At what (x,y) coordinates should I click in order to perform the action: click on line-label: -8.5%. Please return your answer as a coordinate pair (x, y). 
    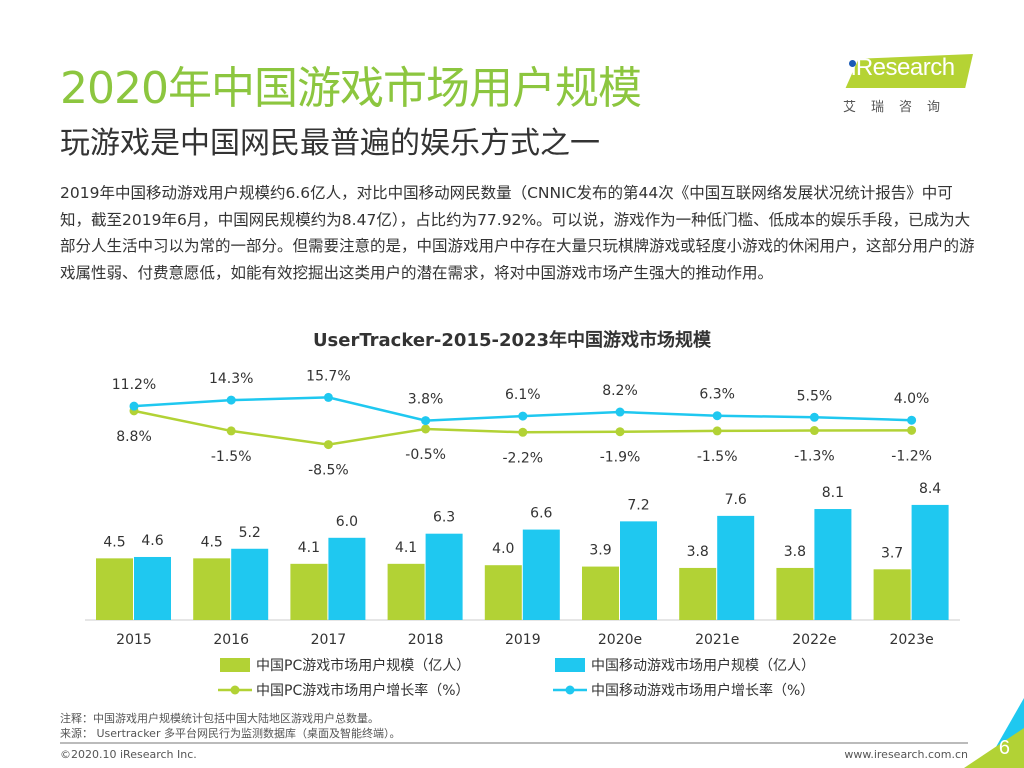
    Looking at the image, I should click on (328, 471).